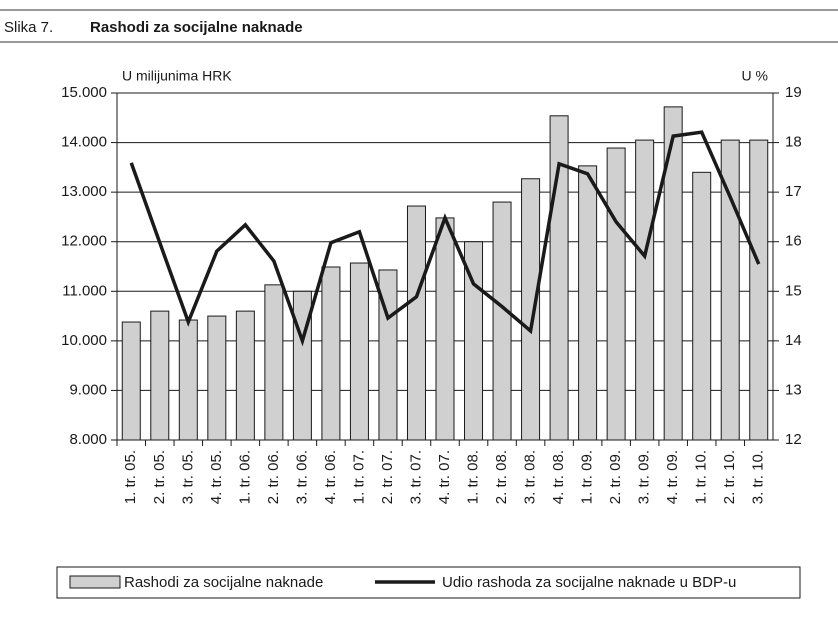 Image resolution: width=838 pixels, height=627 pixels. What do you see at coordinates (793, 389) in the screenshot?
I see `y2-tick-label: 13` at bounding box center [793, 389].